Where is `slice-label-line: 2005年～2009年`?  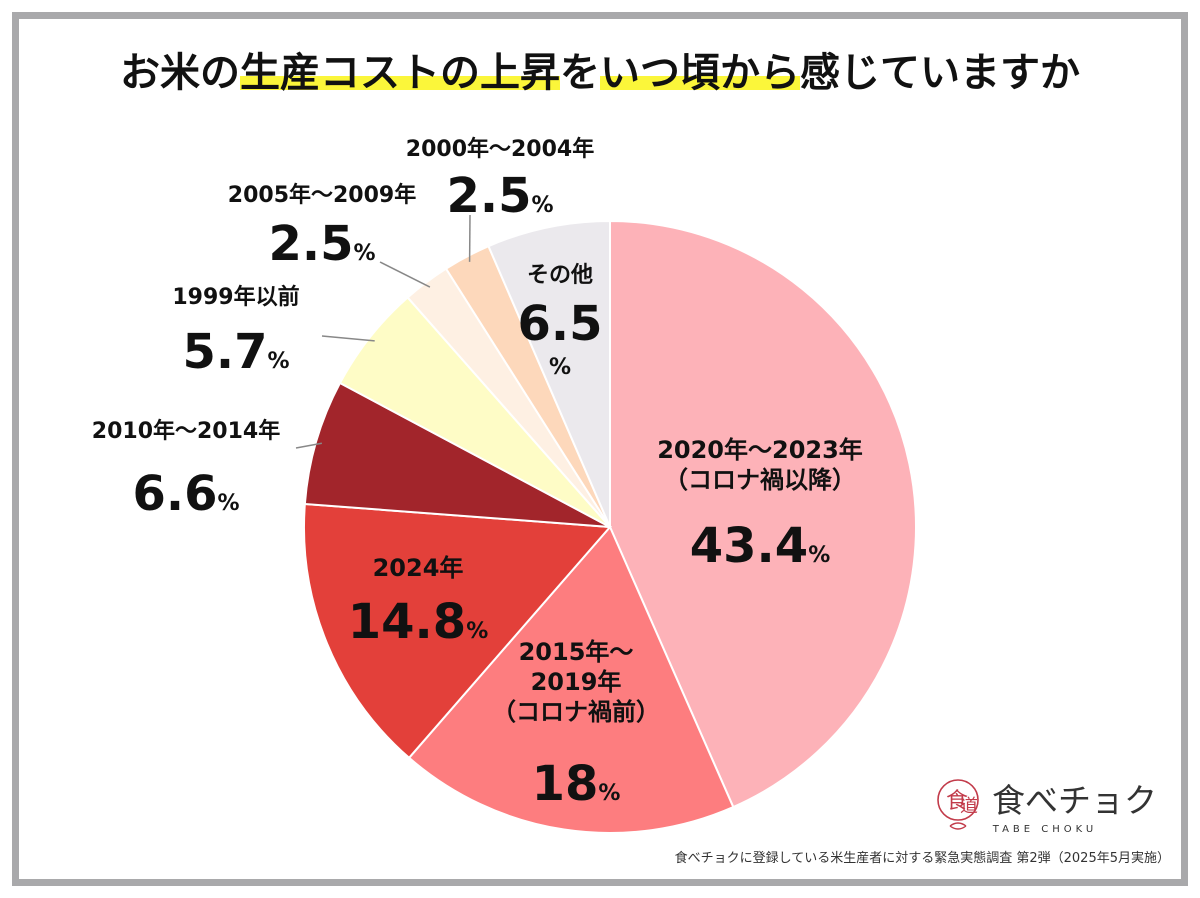 slice-label-line: 2005年～2009年 is located at coordinates (322, 195).